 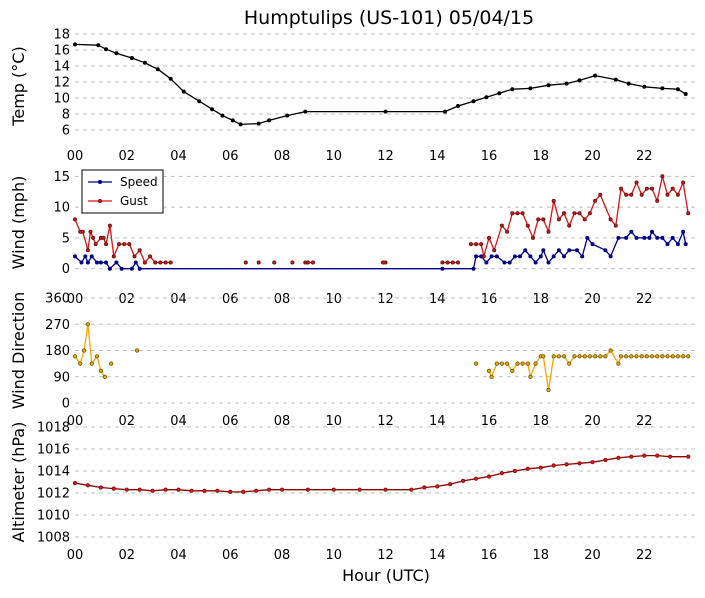 What do you see at coordinates (66, 238) in the screenshot?
I see `wind-y-tick-label: 5` at bounding box center [66, 238].